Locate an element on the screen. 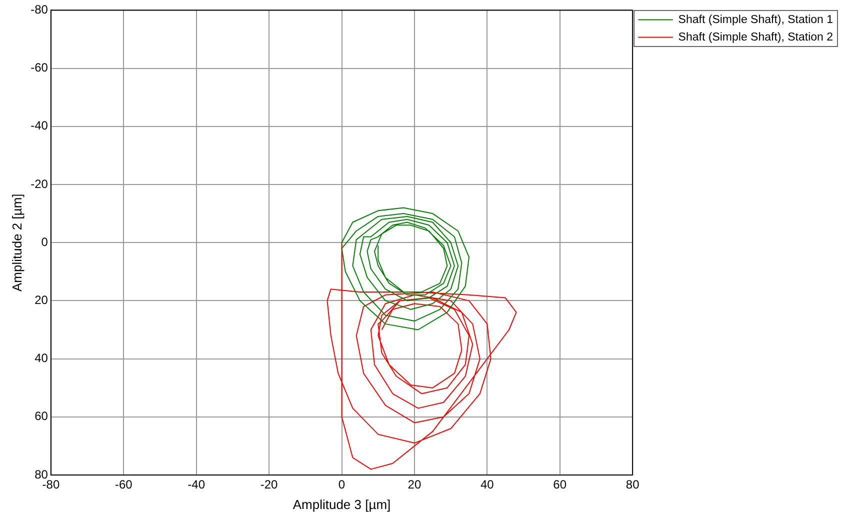 The width and height of the screenshot is (851, 519). y-tick-label: -20 is located at coordinates (39, 183).